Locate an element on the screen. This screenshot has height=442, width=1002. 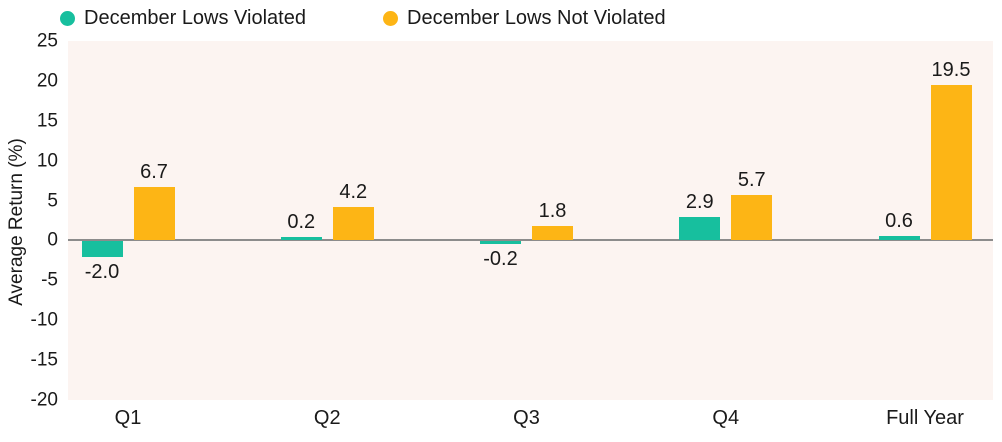
legend-label-violated: December Lows Violated is located at coordinates (195, 17).